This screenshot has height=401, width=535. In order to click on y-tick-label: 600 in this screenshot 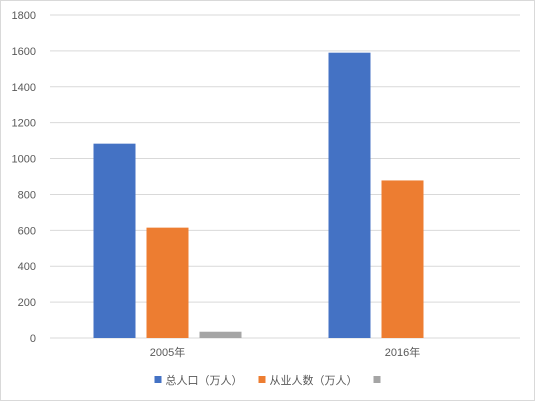, I will do `click(27, 231)`.